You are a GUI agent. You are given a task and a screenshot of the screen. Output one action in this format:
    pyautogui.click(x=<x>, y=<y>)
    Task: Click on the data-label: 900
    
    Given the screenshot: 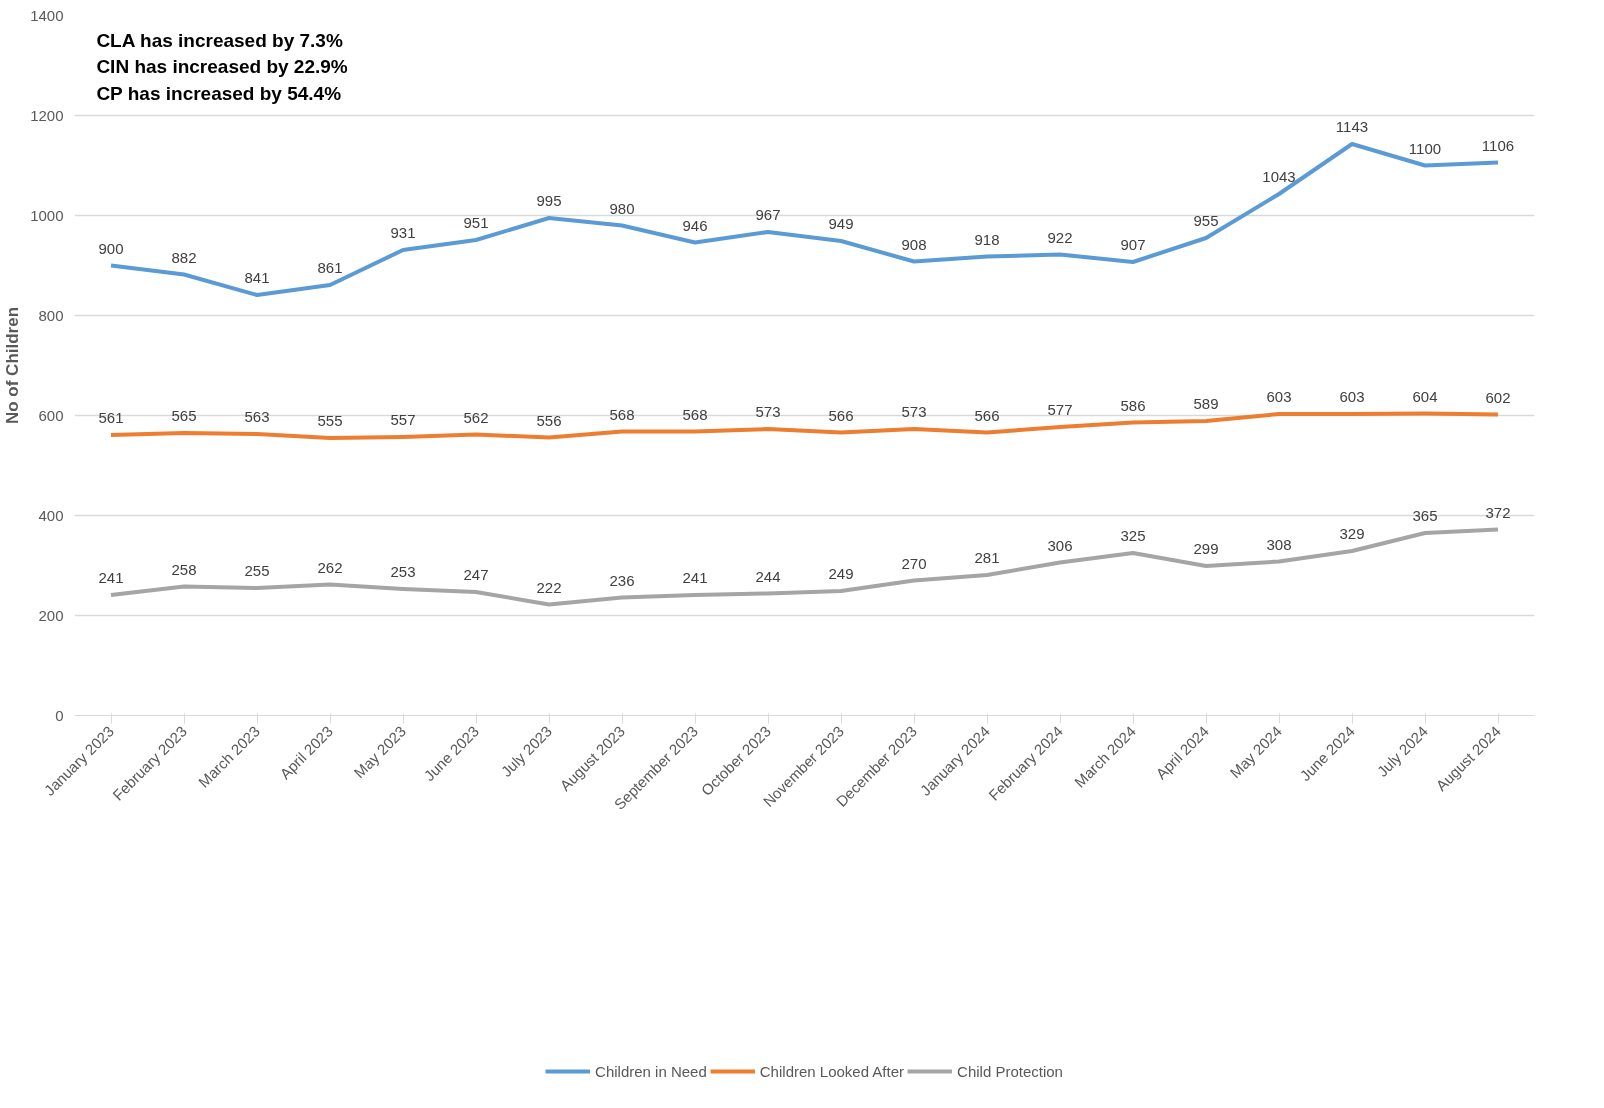 What is the action you would take?
    pyautogui.click(x=111, y=248)
    